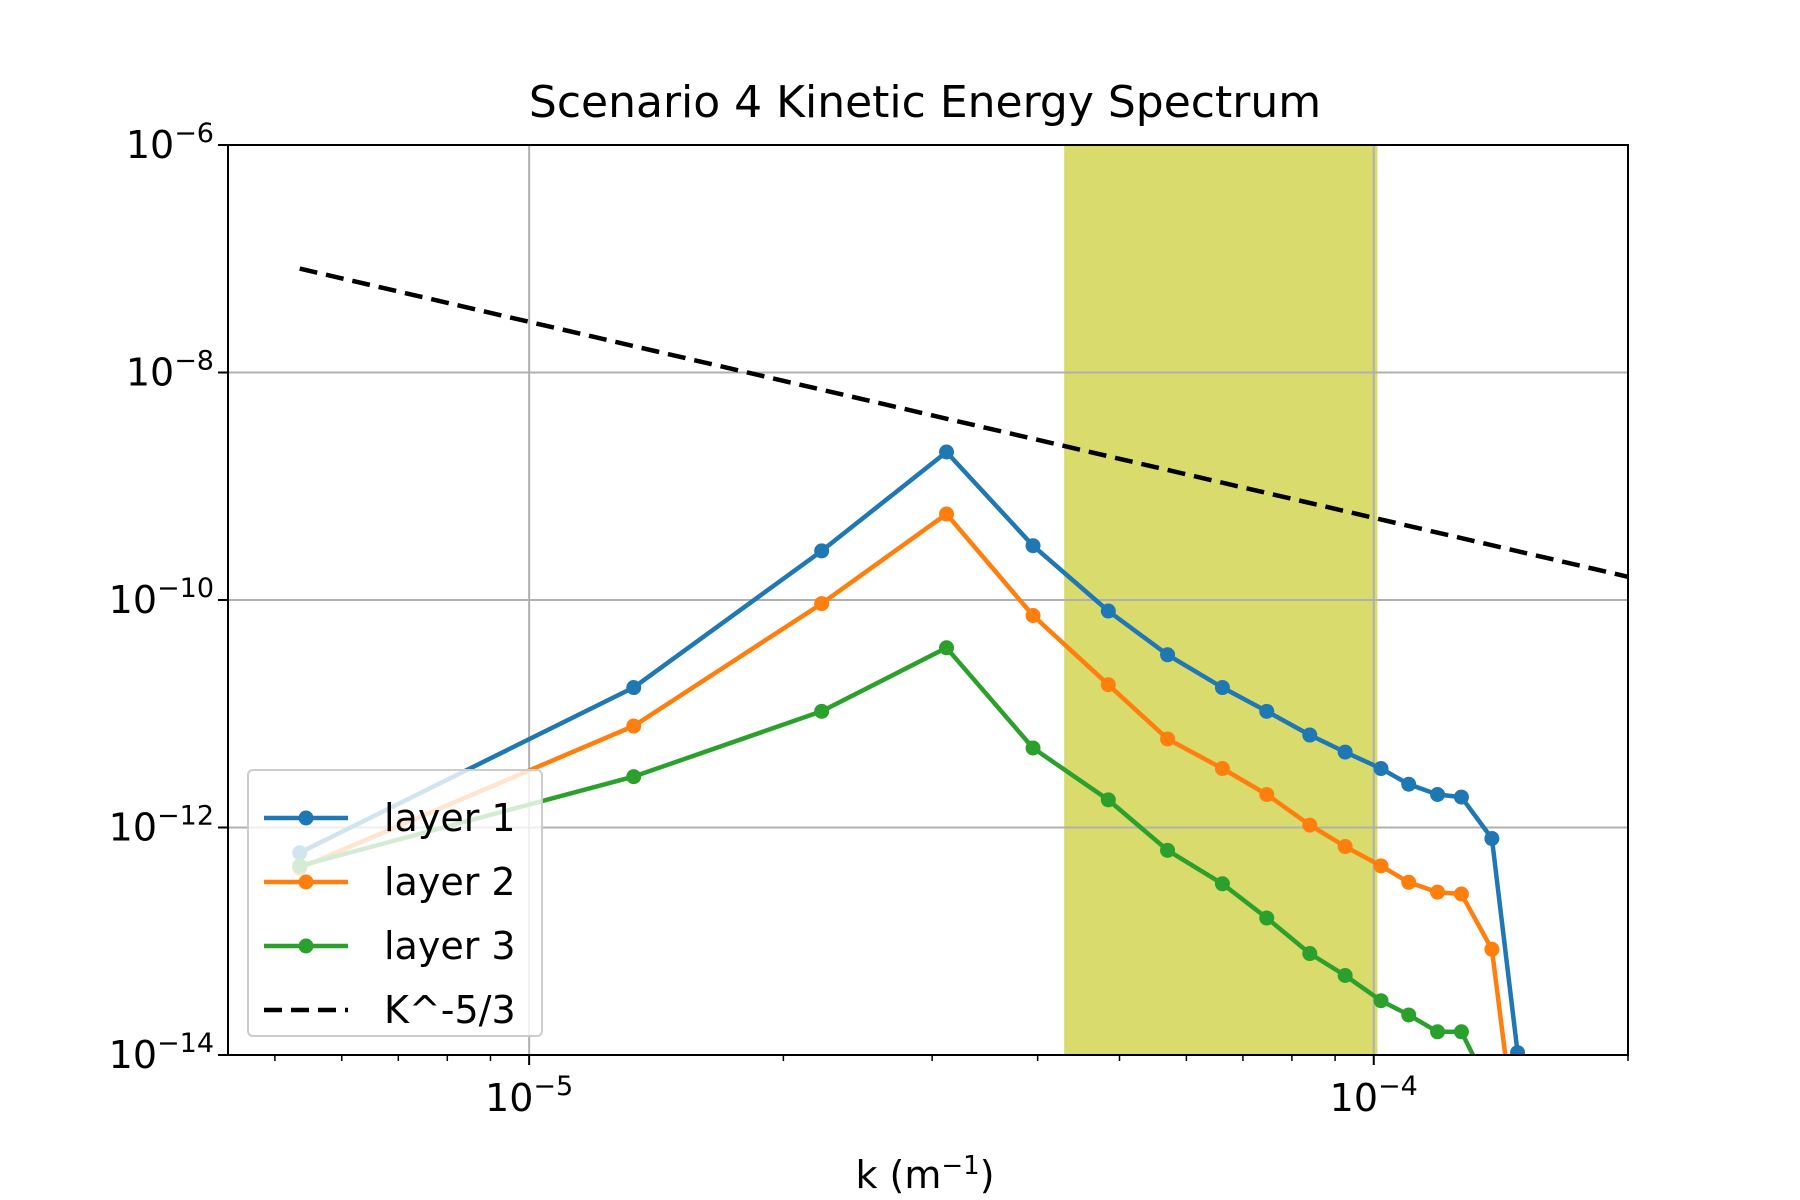 The width and height of the screenshot is (1800, 1200). I want to click on x-tick-label: 10⁻⁴, so click(1374, 1095).